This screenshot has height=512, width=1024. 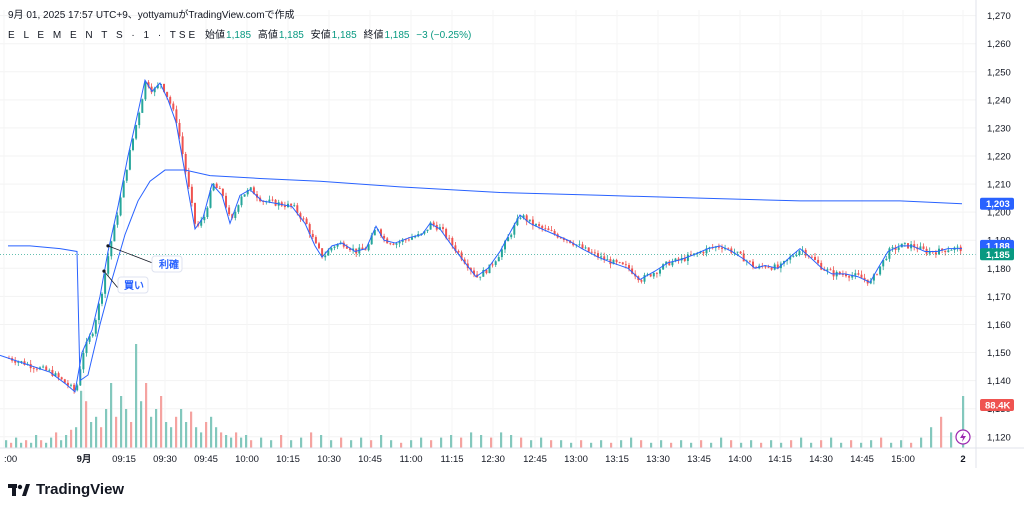 What do you see at coordinates (999, 157) in the screenshot?
I see `y-tick-label: 1,220` at bounding box center [999, 157].